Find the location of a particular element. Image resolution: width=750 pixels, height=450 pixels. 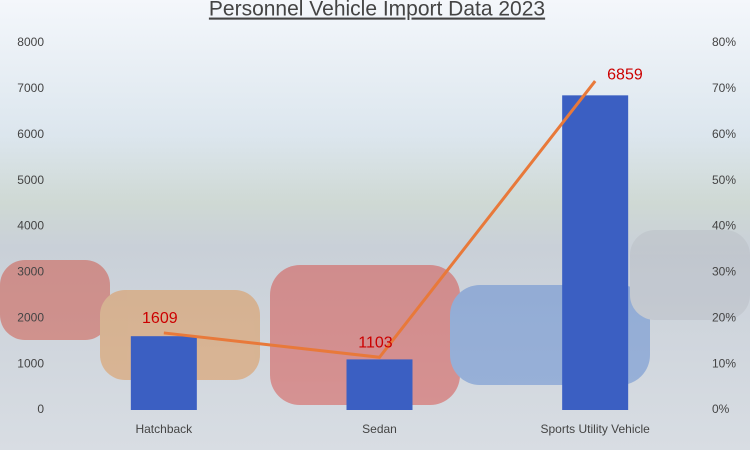

y2-tick-label: 20% is located at coordinates (724, 317).